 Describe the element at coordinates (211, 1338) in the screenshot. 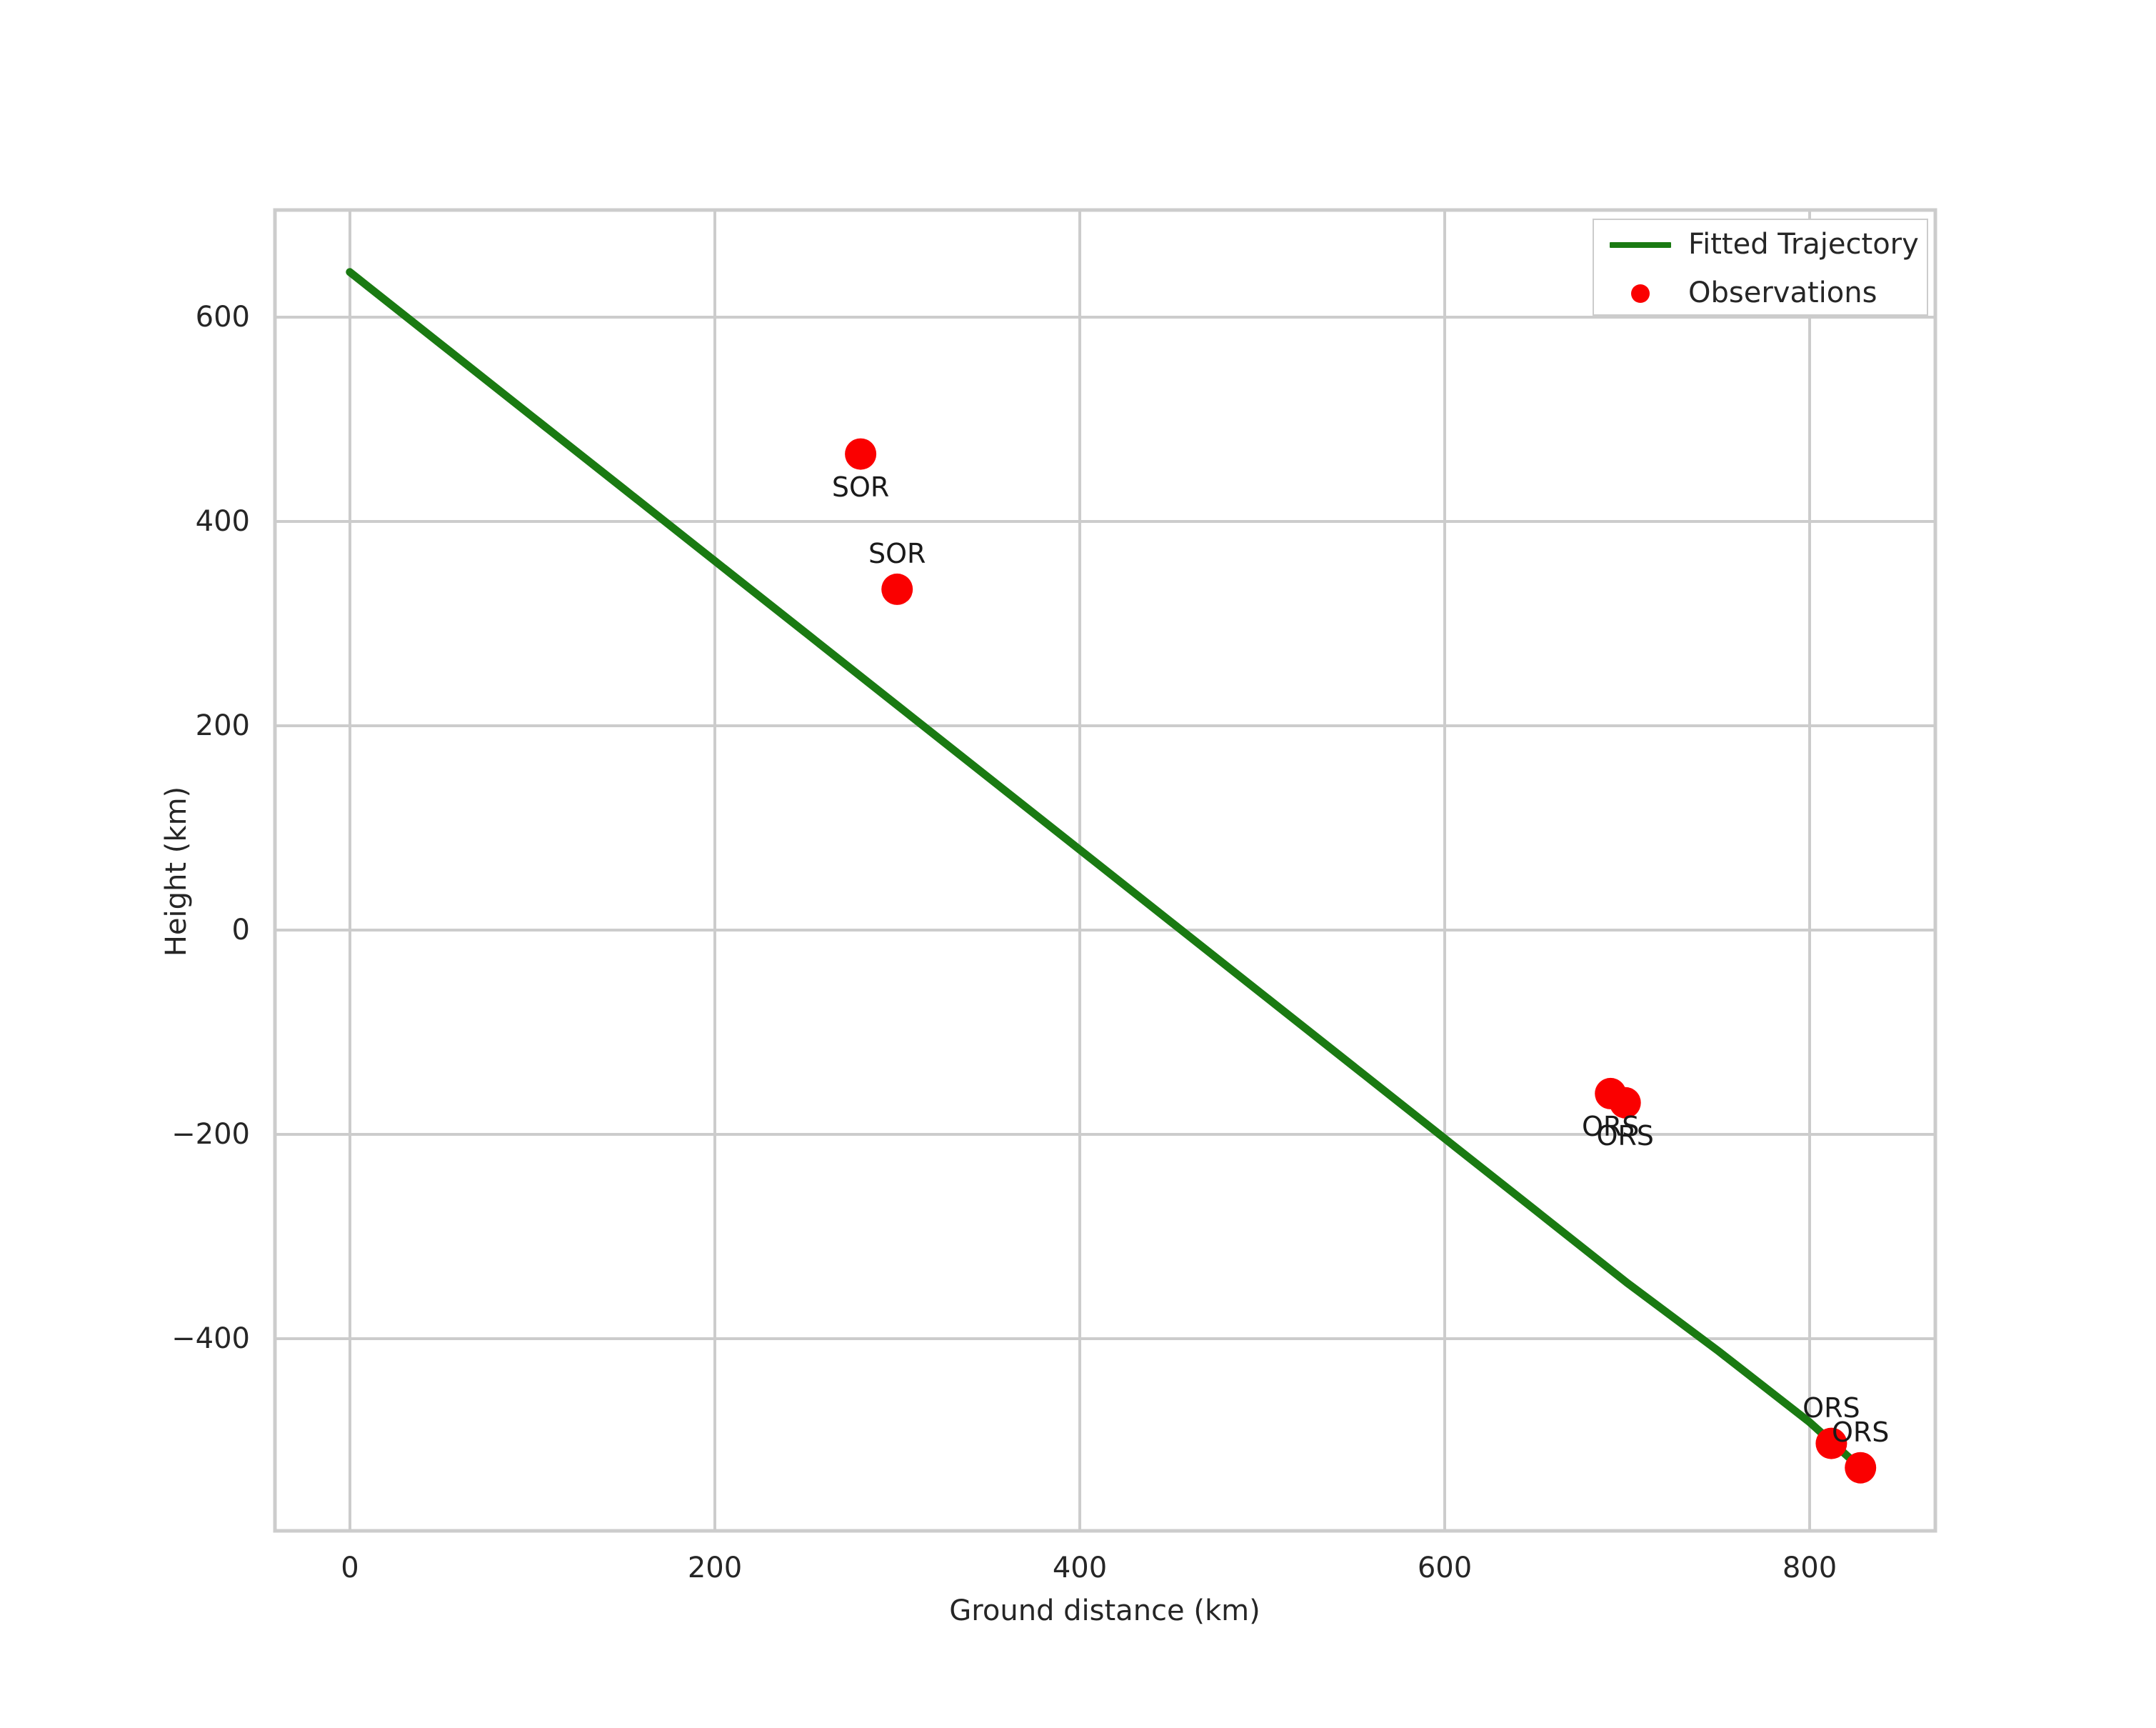

I see `y-tick-label: −400` at that location.